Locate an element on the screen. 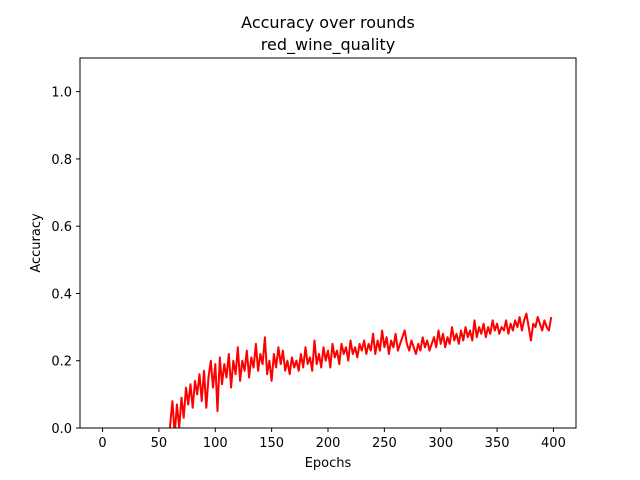 The image size is (640, 480). x-tick-label: 350 is located at coordinates (497, 443).